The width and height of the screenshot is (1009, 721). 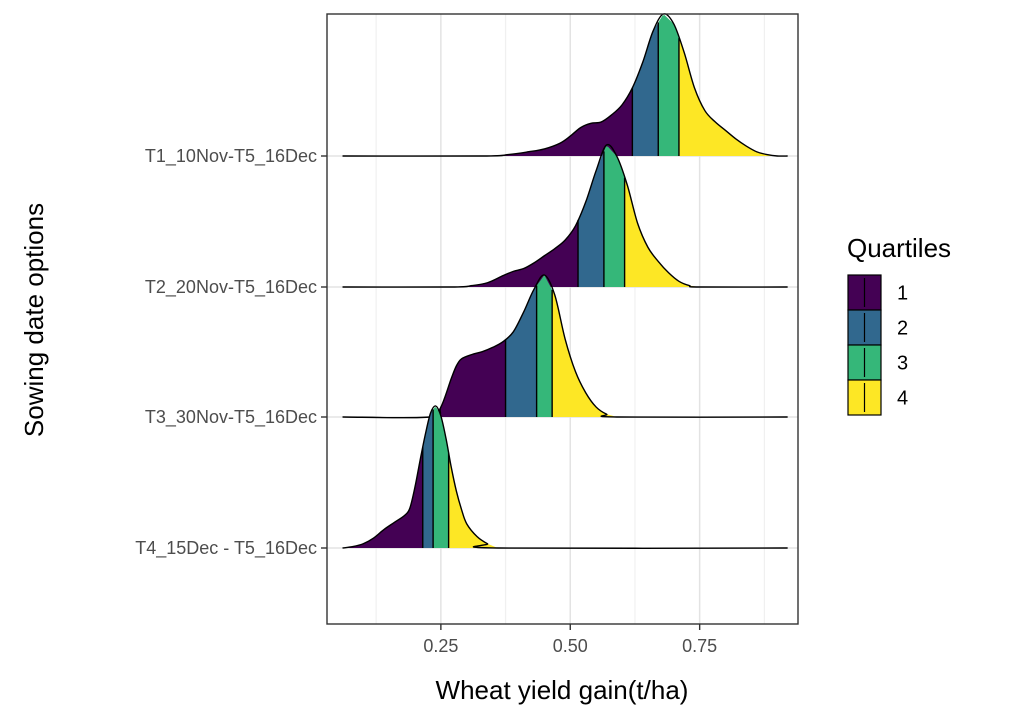 I want to click on ridge-T3_30Nov-T5_16Dec, so click(x=565, y=346).